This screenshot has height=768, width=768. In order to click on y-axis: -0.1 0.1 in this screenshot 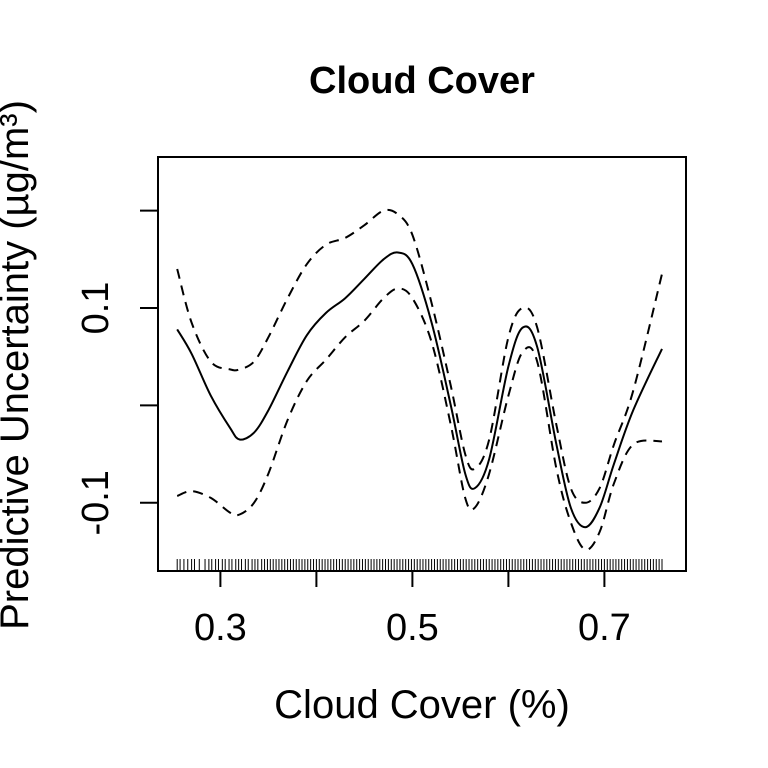, I will do `click(117, 372)`.